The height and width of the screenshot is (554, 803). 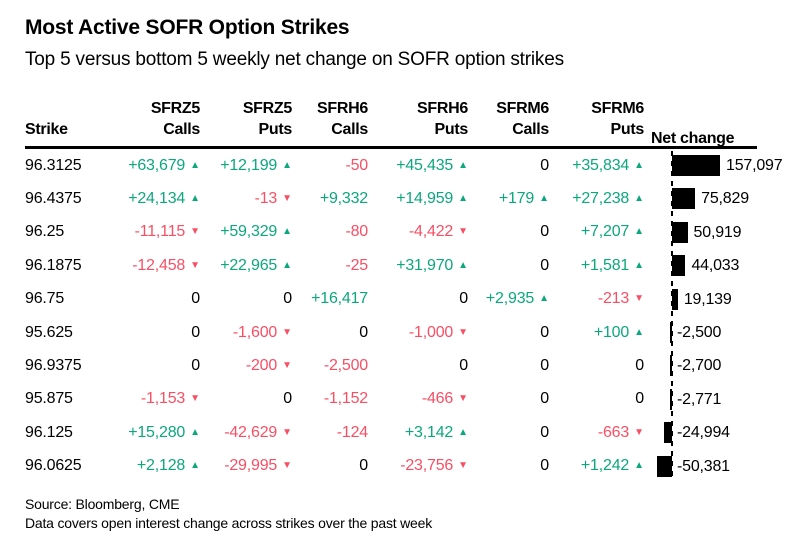 I want to click on value-text: -23,756, so click(x=427, y=466).